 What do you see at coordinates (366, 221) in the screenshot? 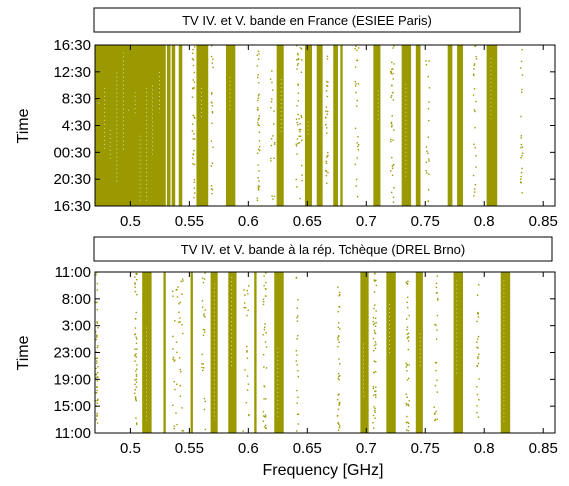
I see `x-tick-label: 0.7` at bounding box center [366, 221].